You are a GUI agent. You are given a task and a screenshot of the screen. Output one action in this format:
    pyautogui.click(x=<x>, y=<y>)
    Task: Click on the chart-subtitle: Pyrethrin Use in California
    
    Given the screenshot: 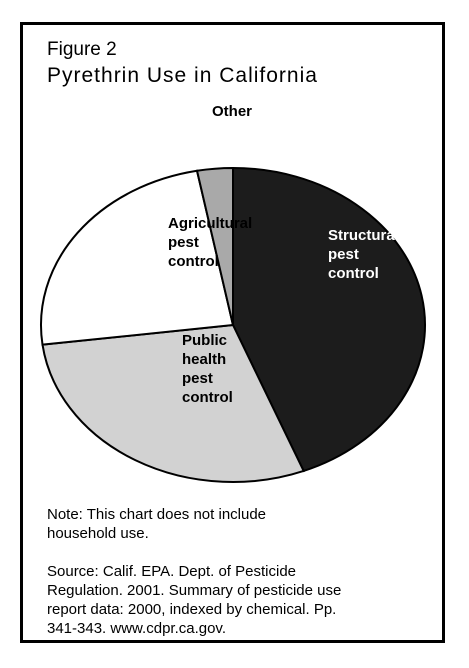 What is the action you would take?
    pyautogui.click(x=182, y=75)
    